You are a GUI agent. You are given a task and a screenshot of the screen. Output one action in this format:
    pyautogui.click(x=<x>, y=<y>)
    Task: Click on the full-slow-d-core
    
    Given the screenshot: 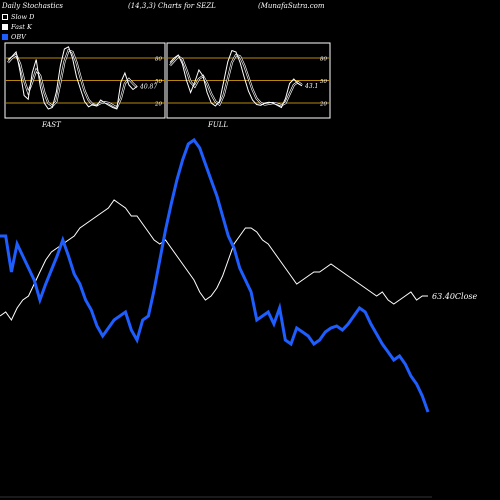 What is the action you would take?
    pyautogui.click(x=236, y=80)
    